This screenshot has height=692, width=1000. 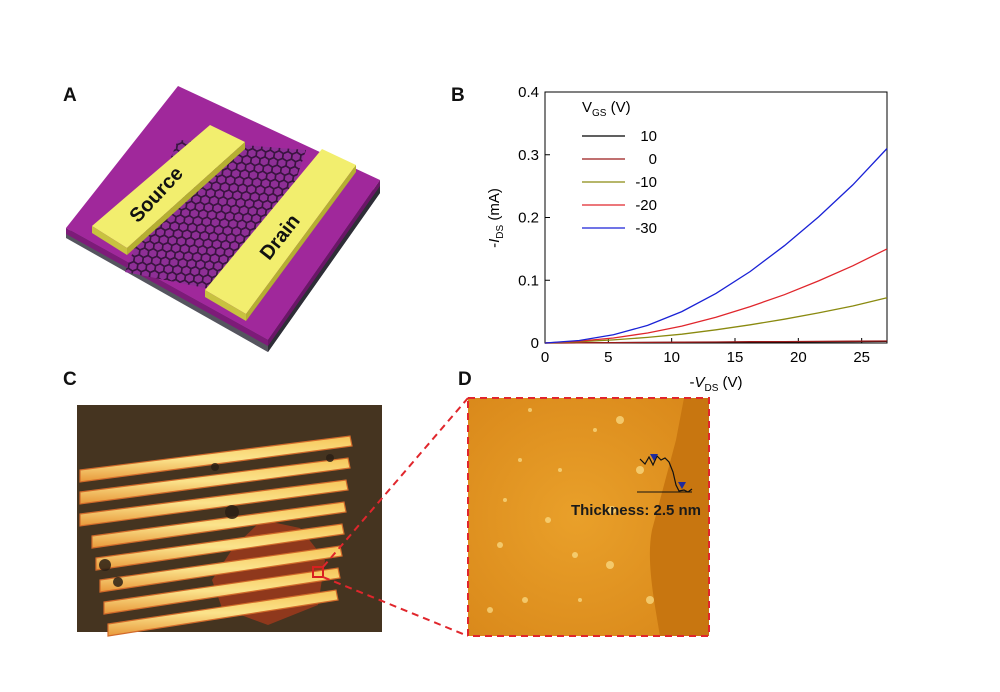 I want to click on y-axis-label: -IDS (mA), so click(x=496, y=218).